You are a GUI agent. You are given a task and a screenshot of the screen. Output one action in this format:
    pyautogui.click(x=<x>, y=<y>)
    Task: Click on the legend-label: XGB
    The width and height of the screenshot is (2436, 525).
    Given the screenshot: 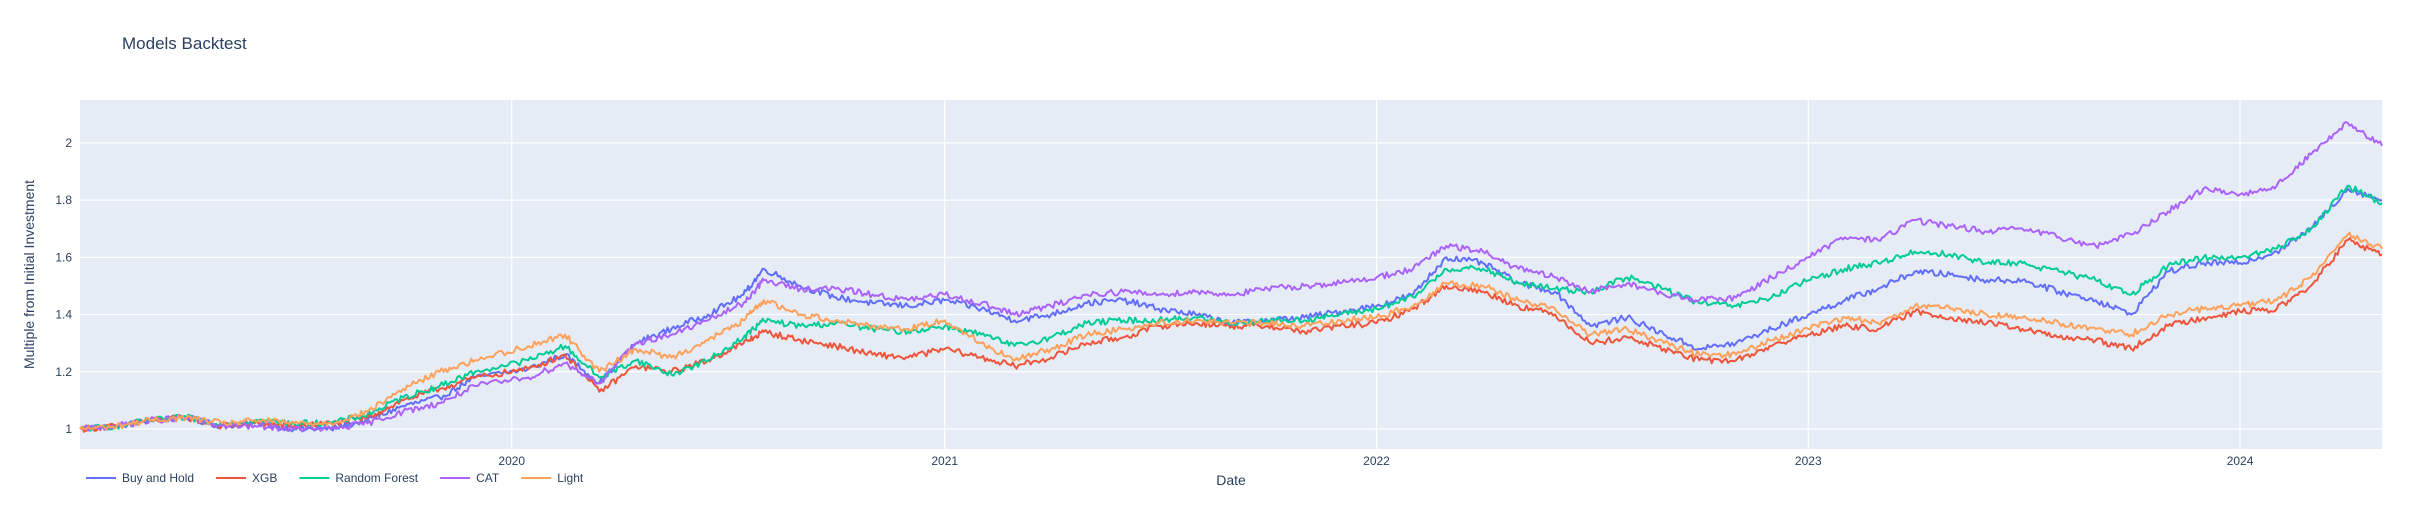 What is the action you would take?
    pyautogui.click(x=264, y=478)
    